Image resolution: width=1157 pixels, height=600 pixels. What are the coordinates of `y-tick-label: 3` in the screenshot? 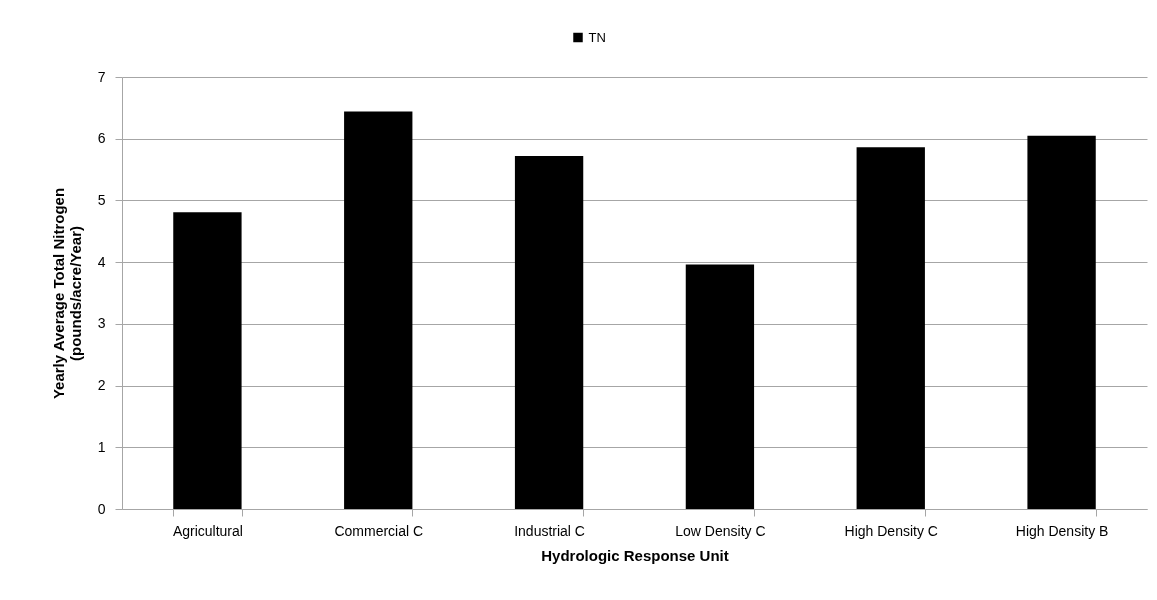 It's located at (101, 323).